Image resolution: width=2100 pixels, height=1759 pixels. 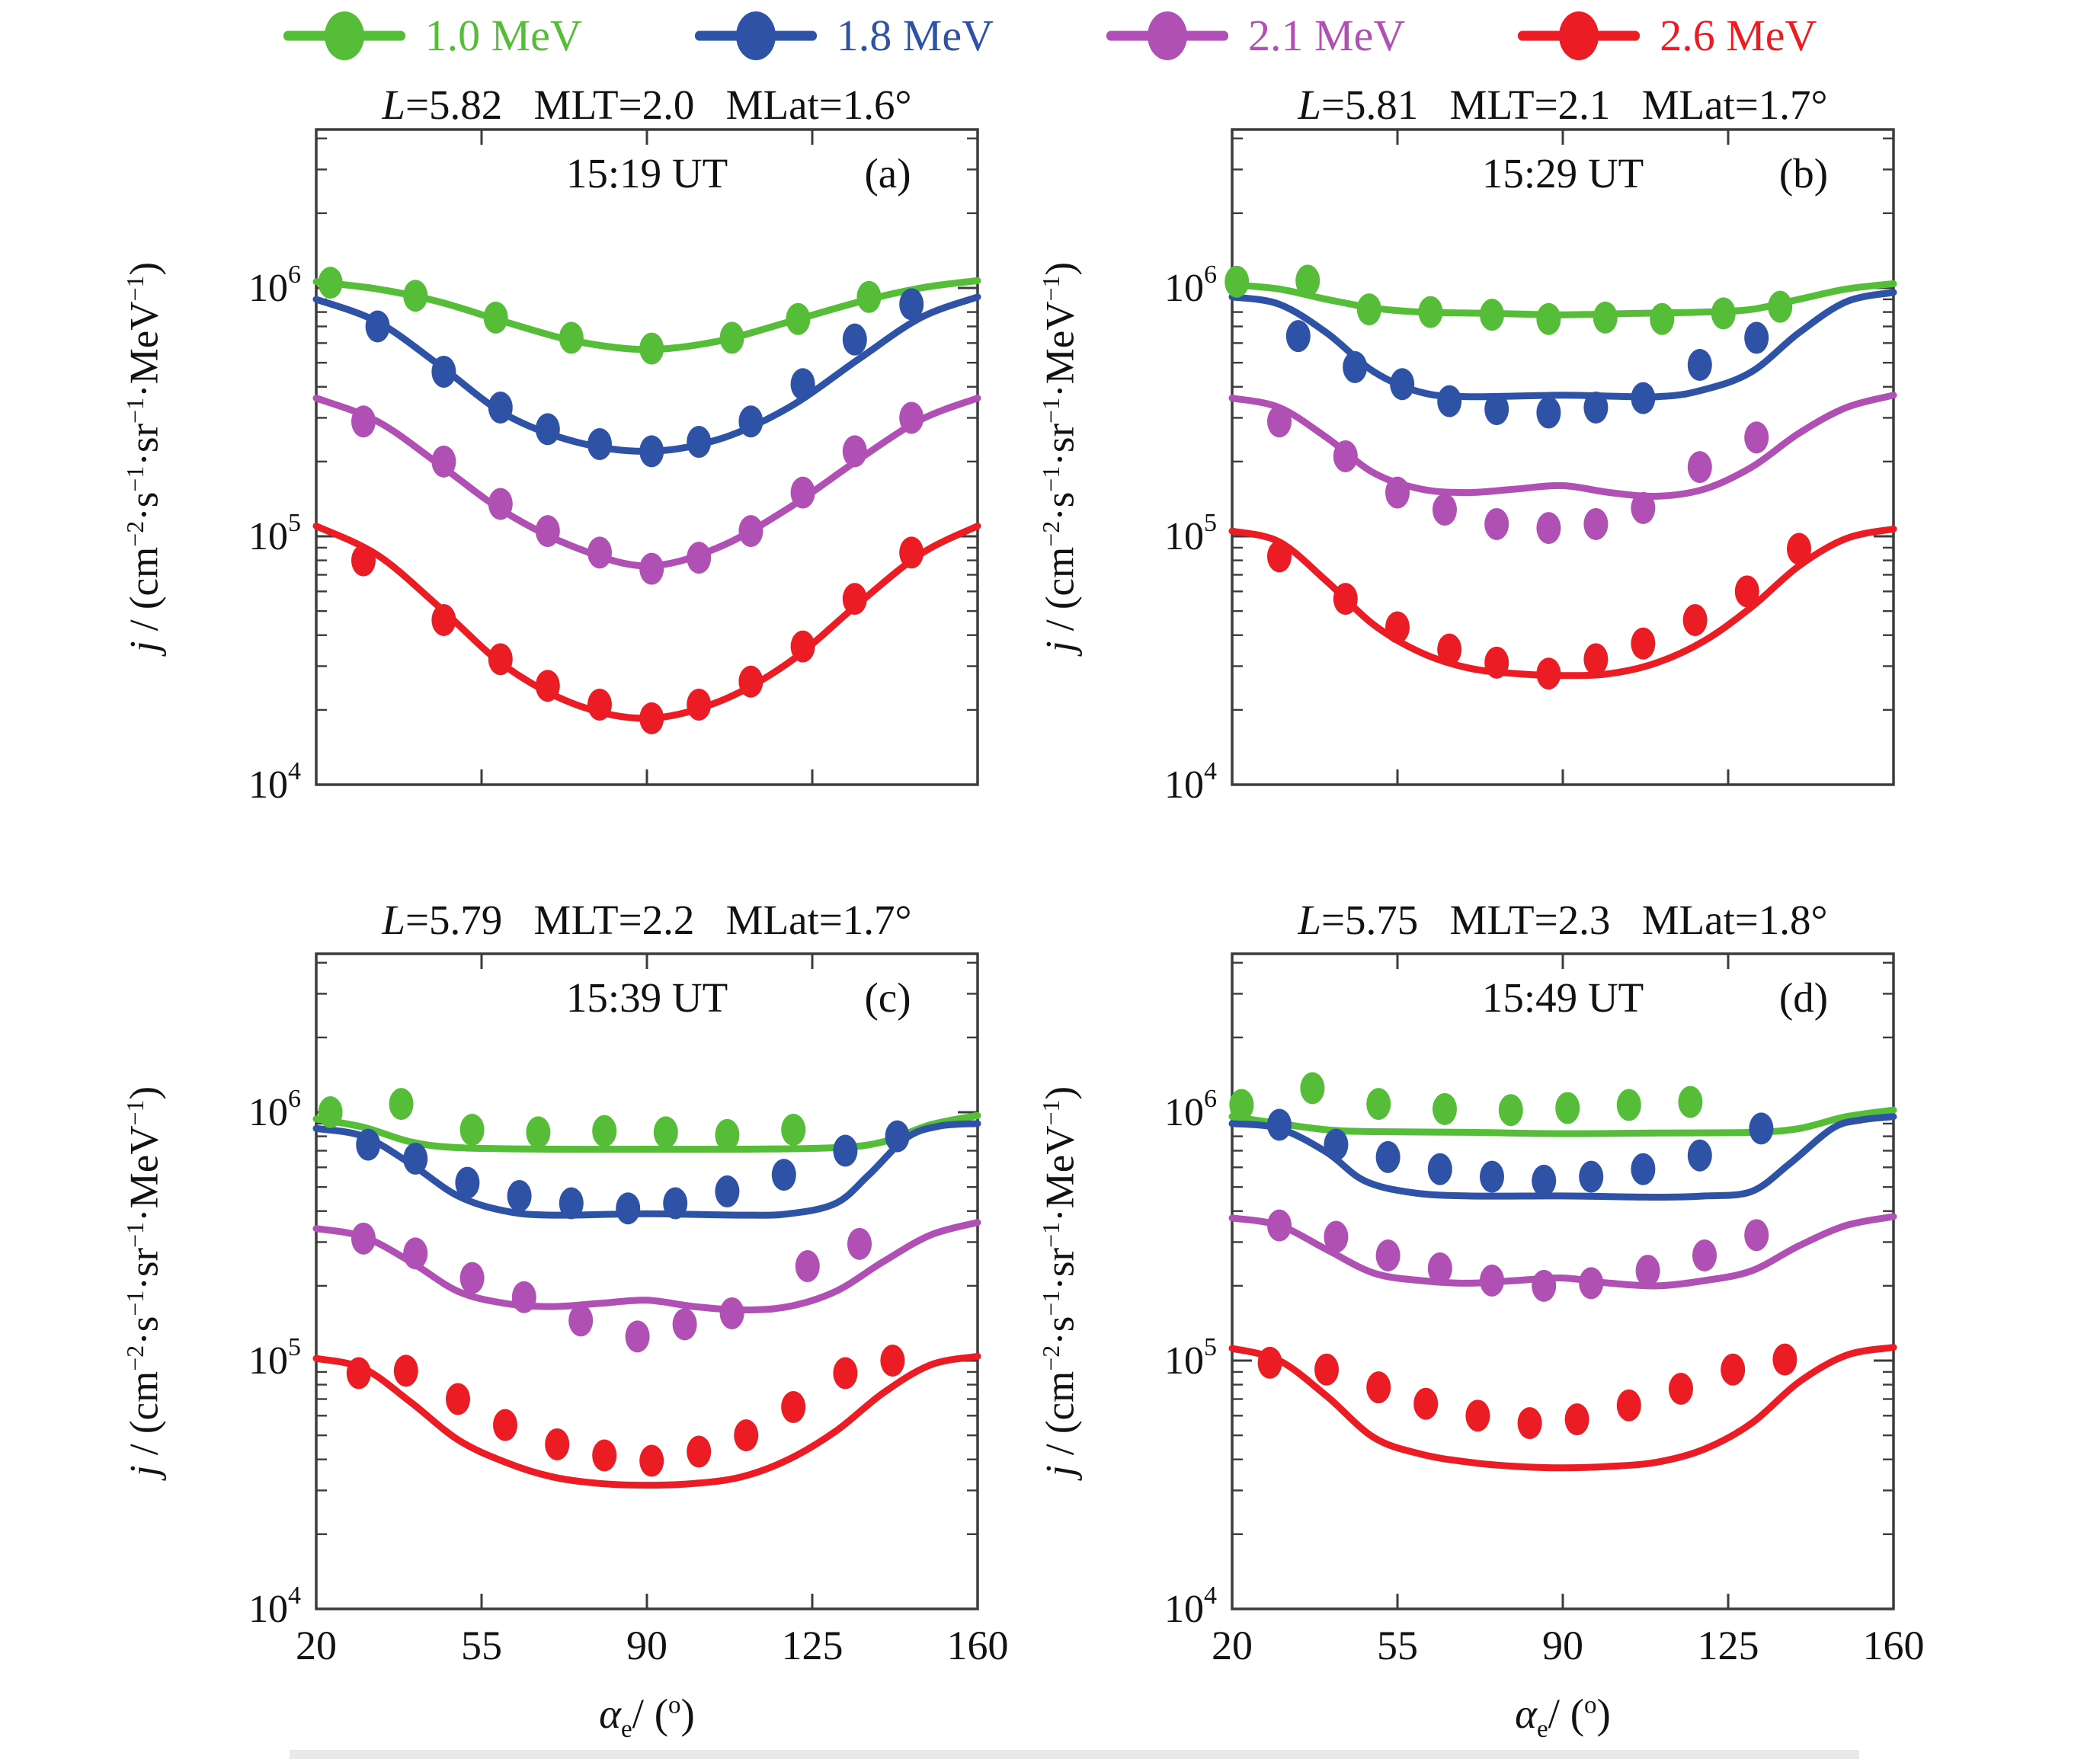 What do you see at coordinates (813, 1645) in the screenshot?
I see `x-tick-label: 125` at bounding box center [813, 1645].